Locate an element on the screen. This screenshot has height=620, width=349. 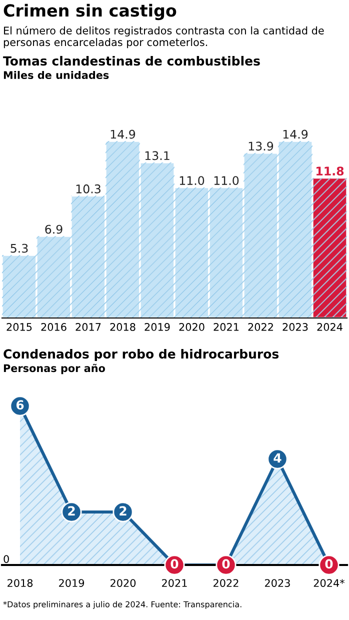
data-label: 6 is located at coordinates (20, 405).